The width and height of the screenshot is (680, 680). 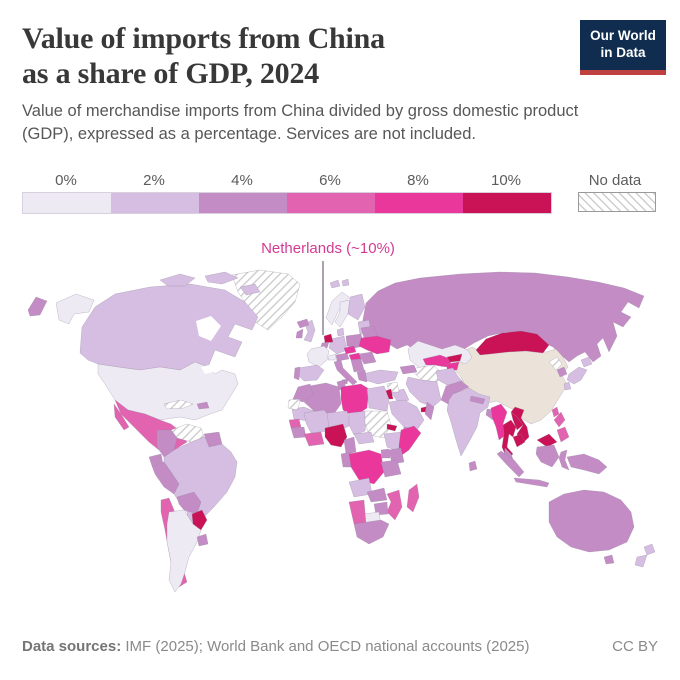 I want to click on legend-swatch-bin1, so click(x=67, y=203).